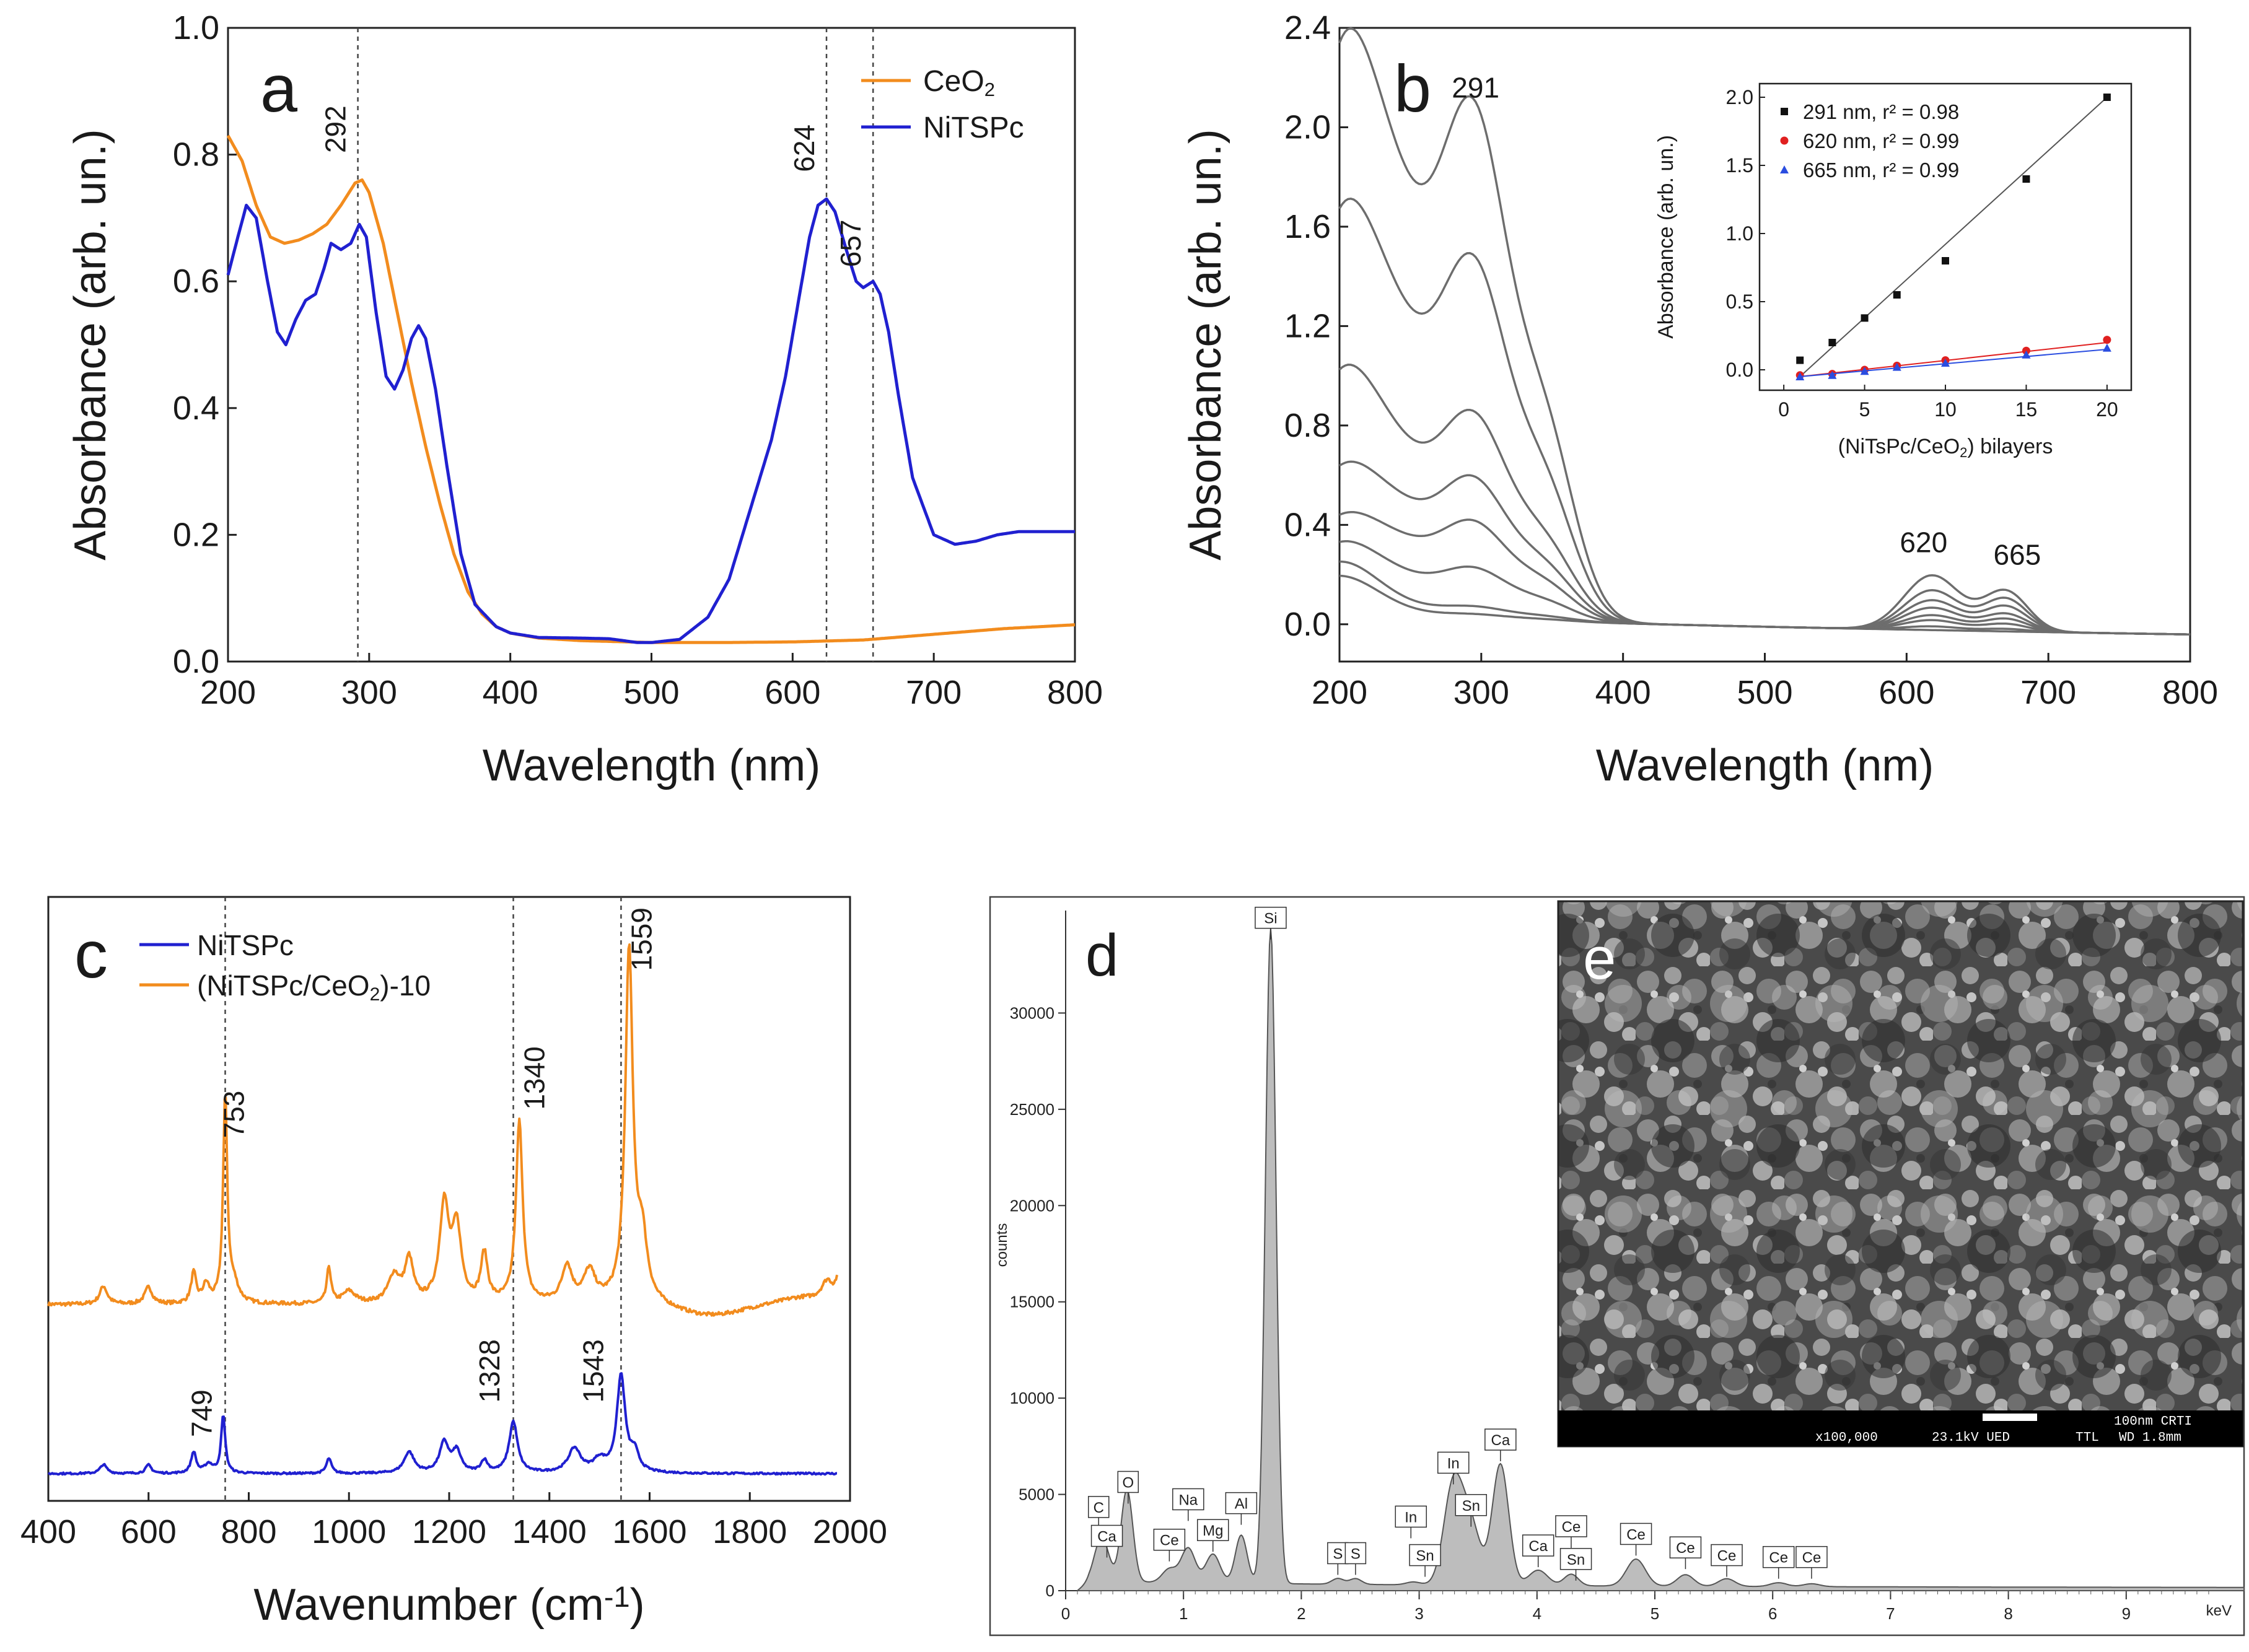  Describe the element at coordinates (1946, 409) in the screenshot. I see `inset-x-tick-label: 10` at that location.